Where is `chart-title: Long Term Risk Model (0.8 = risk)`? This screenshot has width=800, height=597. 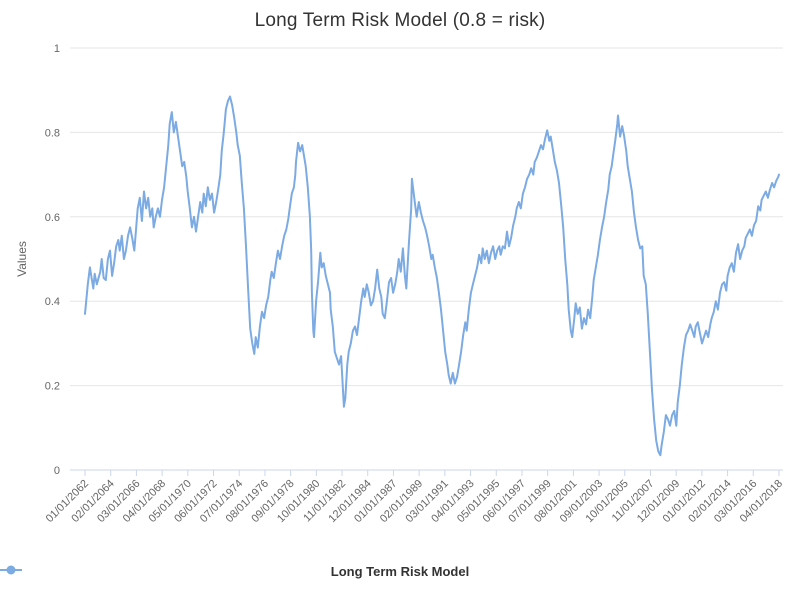 chart-title: Long Term Risk Model (0.8 = risk) is located at coordinates (400, 20).